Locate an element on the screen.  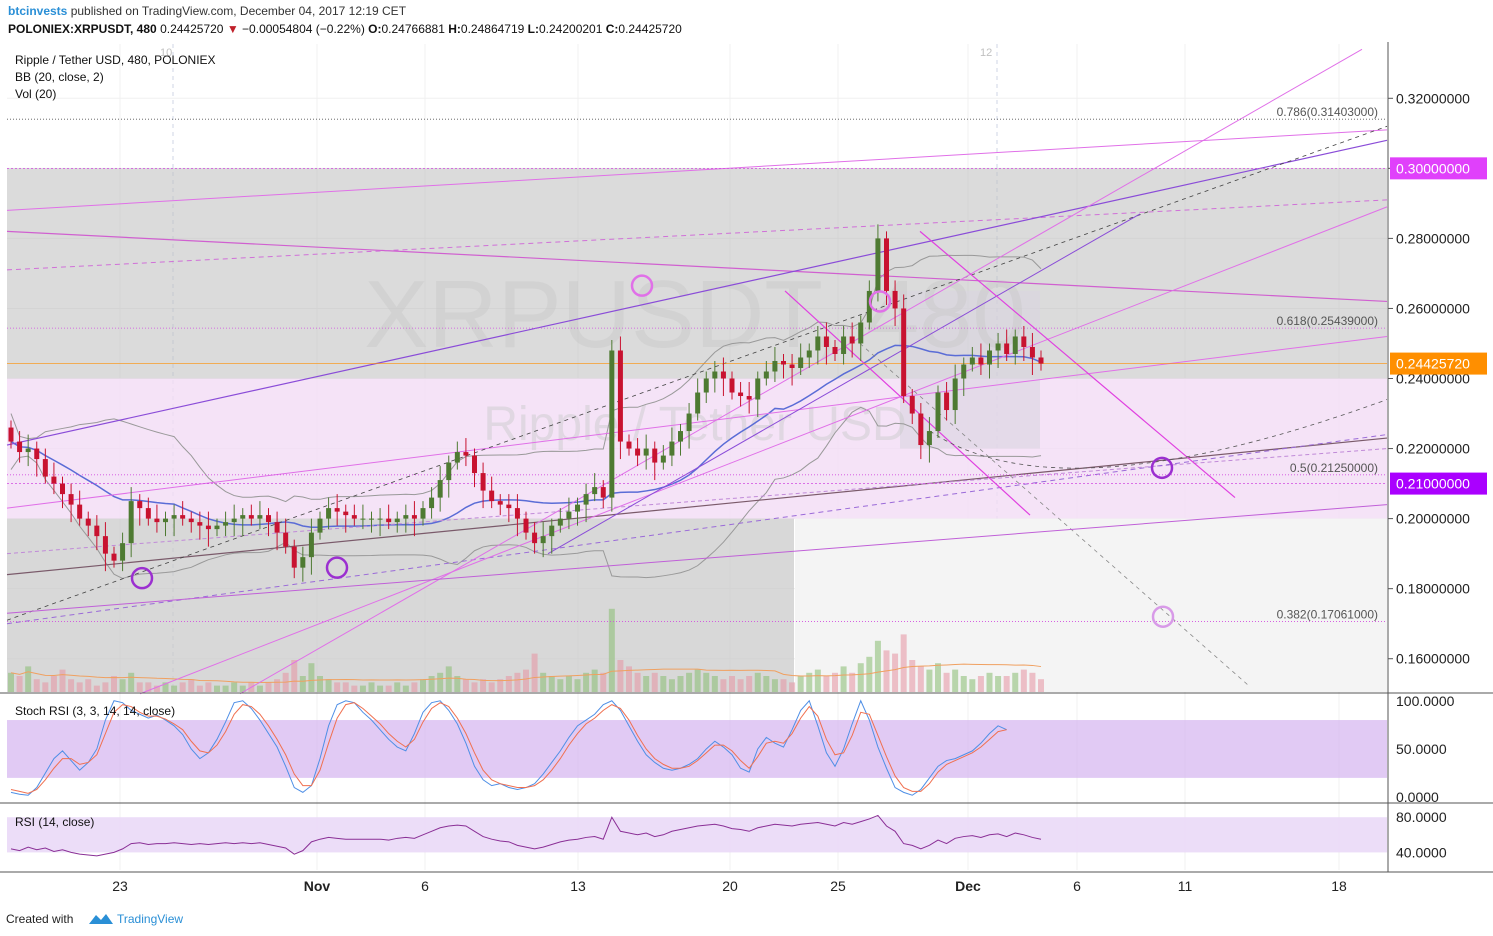
main-title: Ripple / Tether USD, 480, POLONIEX is located at coordinates (115, 60).